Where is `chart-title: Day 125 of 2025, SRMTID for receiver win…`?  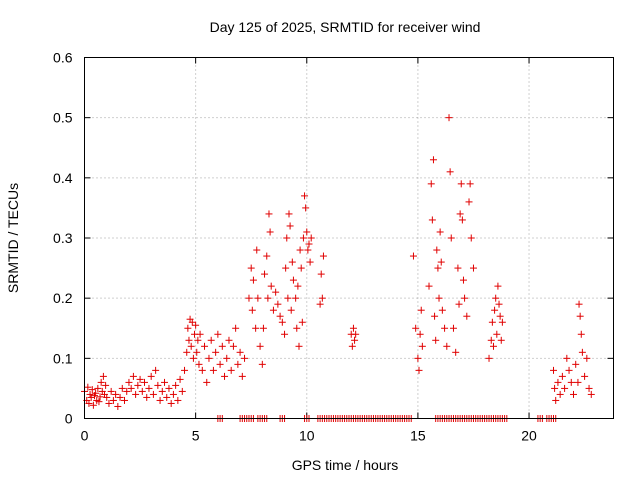
chart-title: Day 125 of 2025, SRMTID for receiver win… is located at coordinates (345, 27).